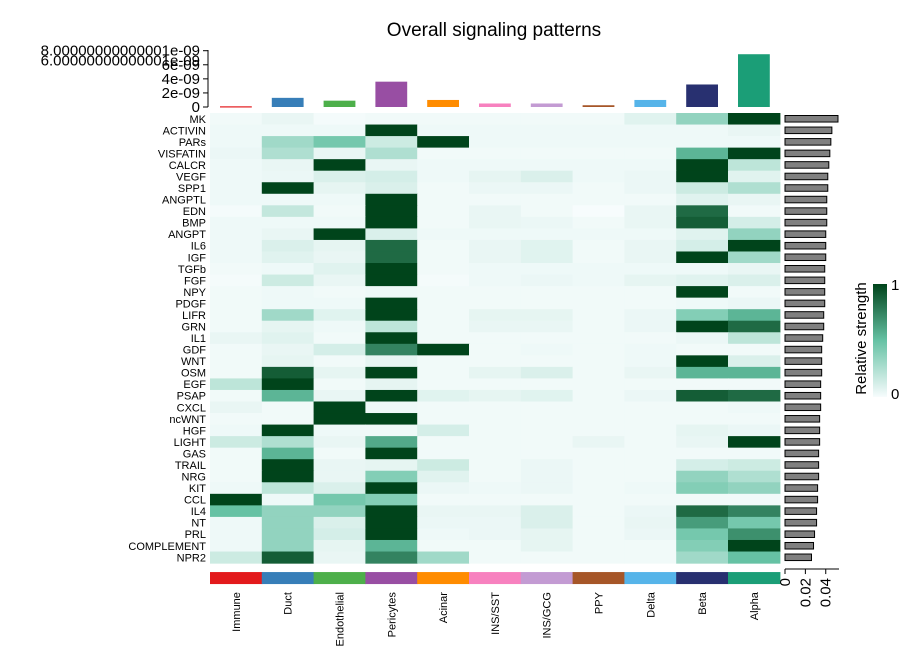 The height and width of the screenshot is (652, 913). I want to click on top-axis-tick-label: 6.00000000000001e-09, so click(120, 61).